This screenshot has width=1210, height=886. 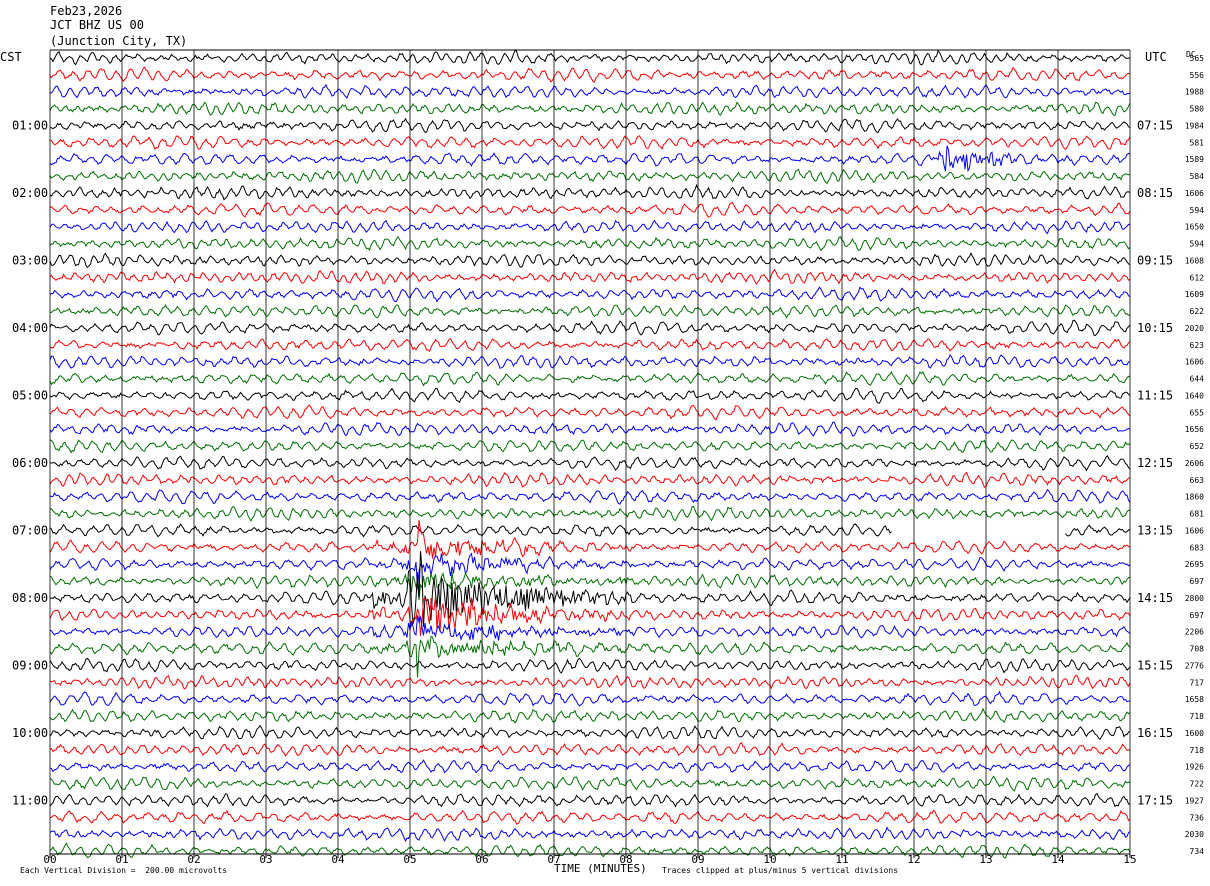 I want to click on dc-value-row-41: 718, so click(x=1197, y=750).